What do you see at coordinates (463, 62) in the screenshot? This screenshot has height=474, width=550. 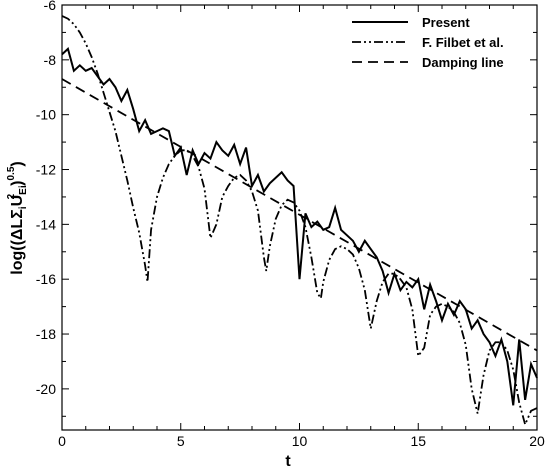 I see `legend-label: Damping line` at bounding box center [463, 62].